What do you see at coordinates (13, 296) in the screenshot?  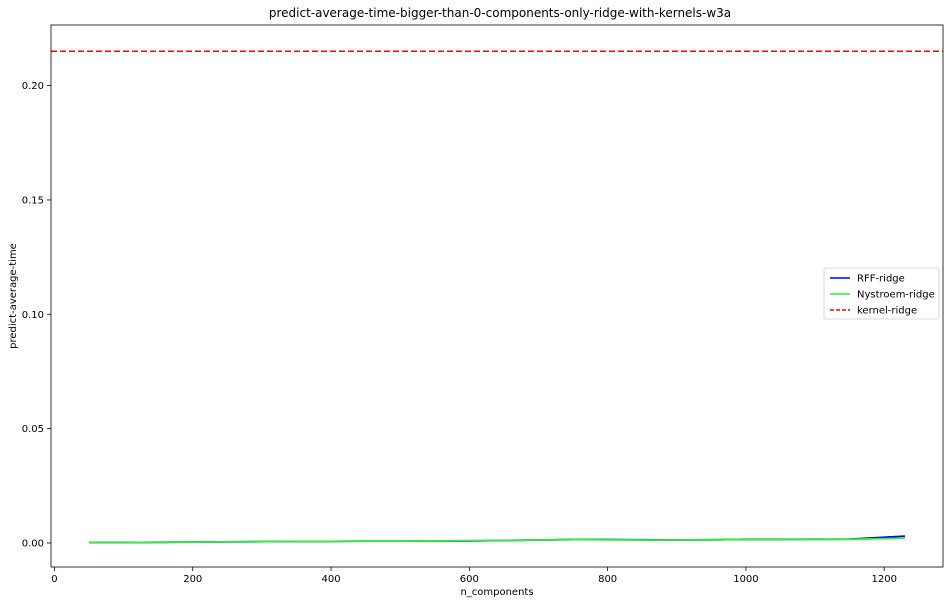 I see `y-axis-label: predict-average-time` at bounding box center [13, 296].